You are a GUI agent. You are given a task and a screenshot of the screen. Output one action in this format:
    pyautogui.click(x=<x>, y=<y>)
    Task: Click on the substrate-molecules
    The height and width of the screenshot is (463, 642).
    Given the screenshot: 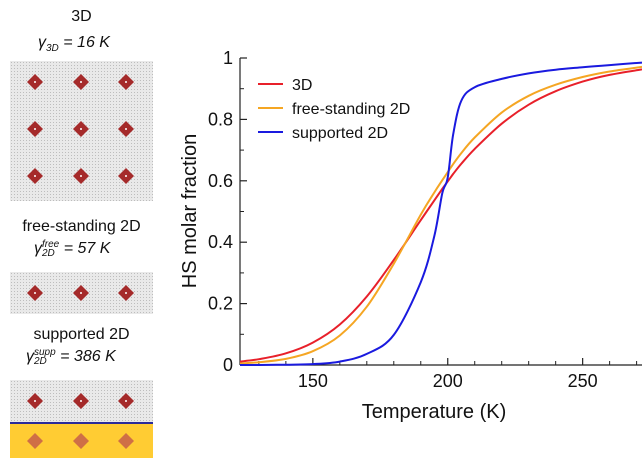 What is the action you would take?
    pyautogui.click(x=80, y=441)
    